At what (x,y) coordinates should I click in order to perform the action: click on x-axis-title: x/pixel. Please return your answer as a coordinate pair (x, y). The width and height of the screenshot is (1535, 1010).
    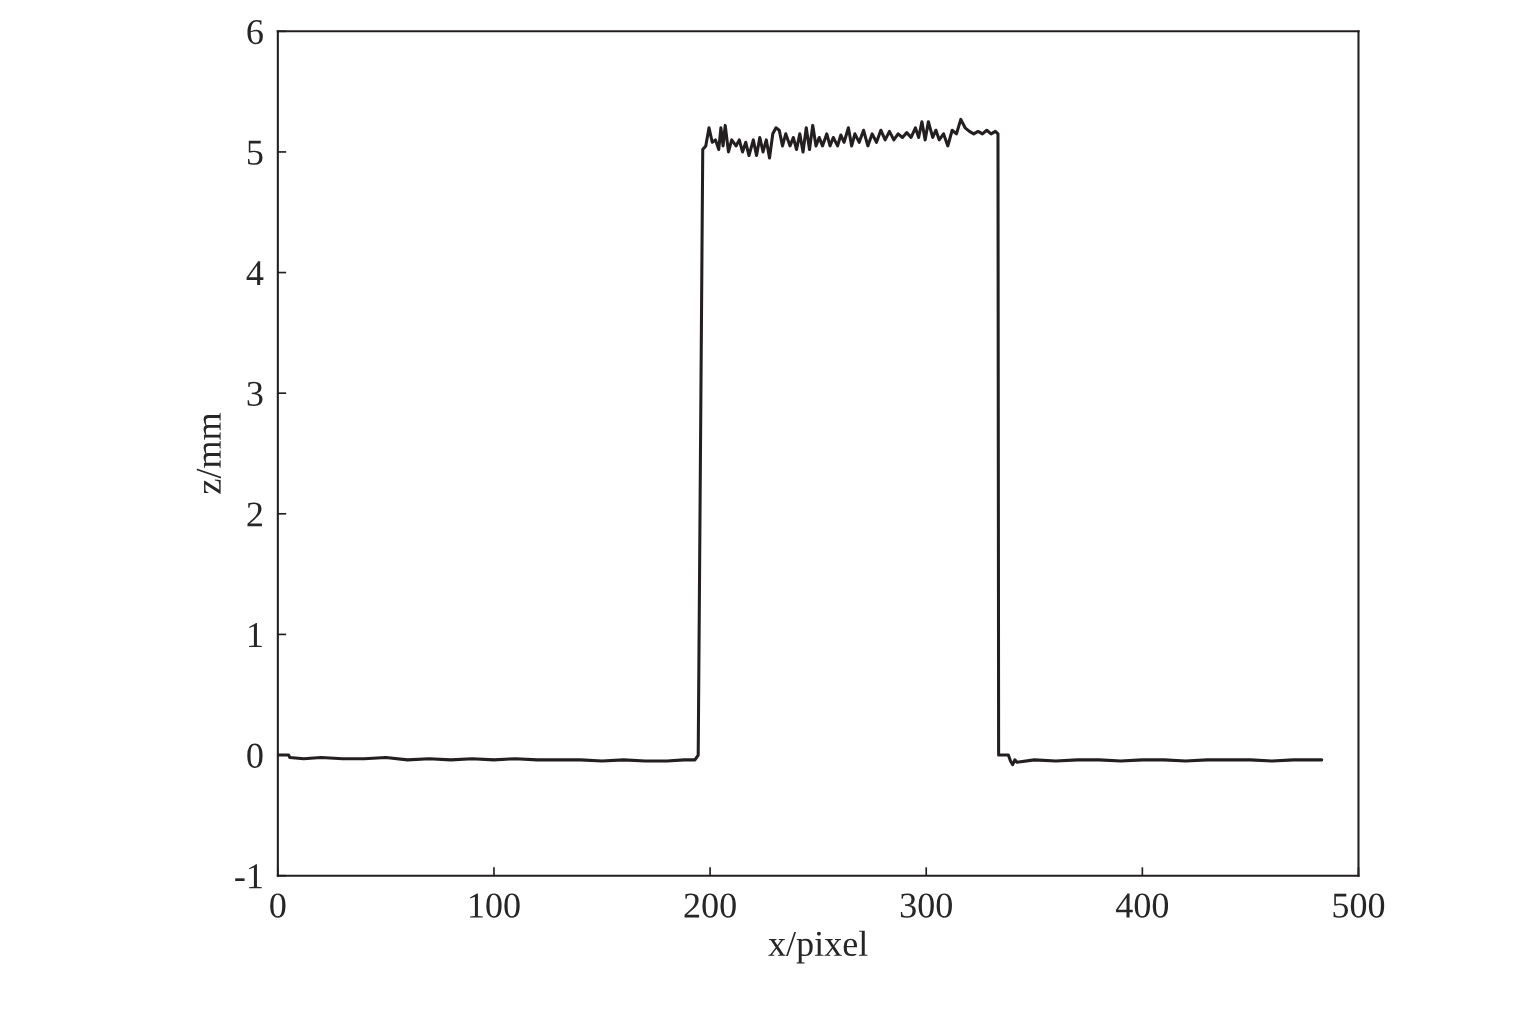
    Looking at the image, I should click on (818, 947).